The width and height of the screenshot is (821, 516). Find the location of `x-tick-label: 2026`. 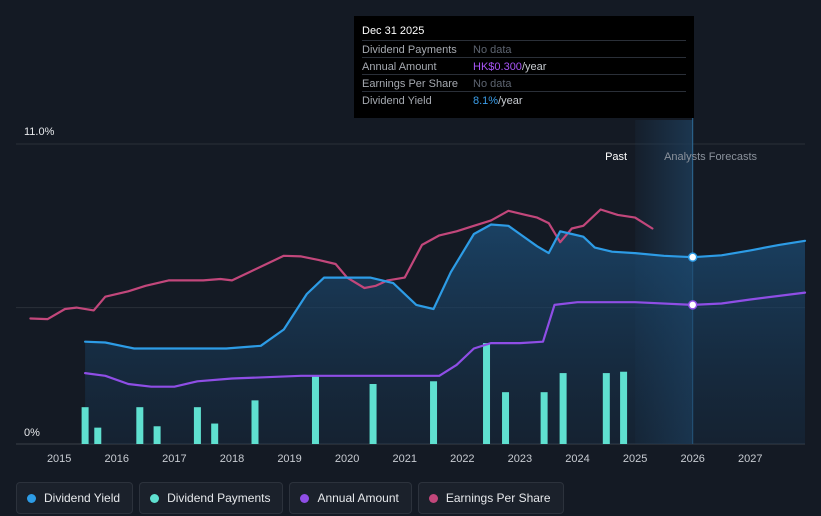

x-tick-label: 2026 is located at coordinates (692, 459).